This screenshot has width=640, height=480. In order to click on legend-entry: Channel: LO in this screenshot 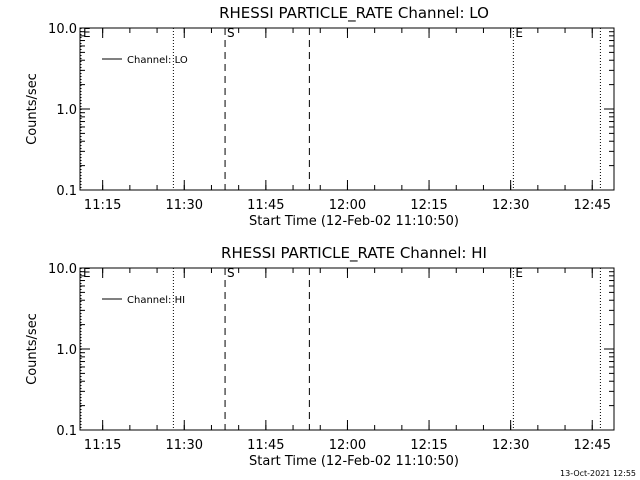, I will do `click(157, 60)`.